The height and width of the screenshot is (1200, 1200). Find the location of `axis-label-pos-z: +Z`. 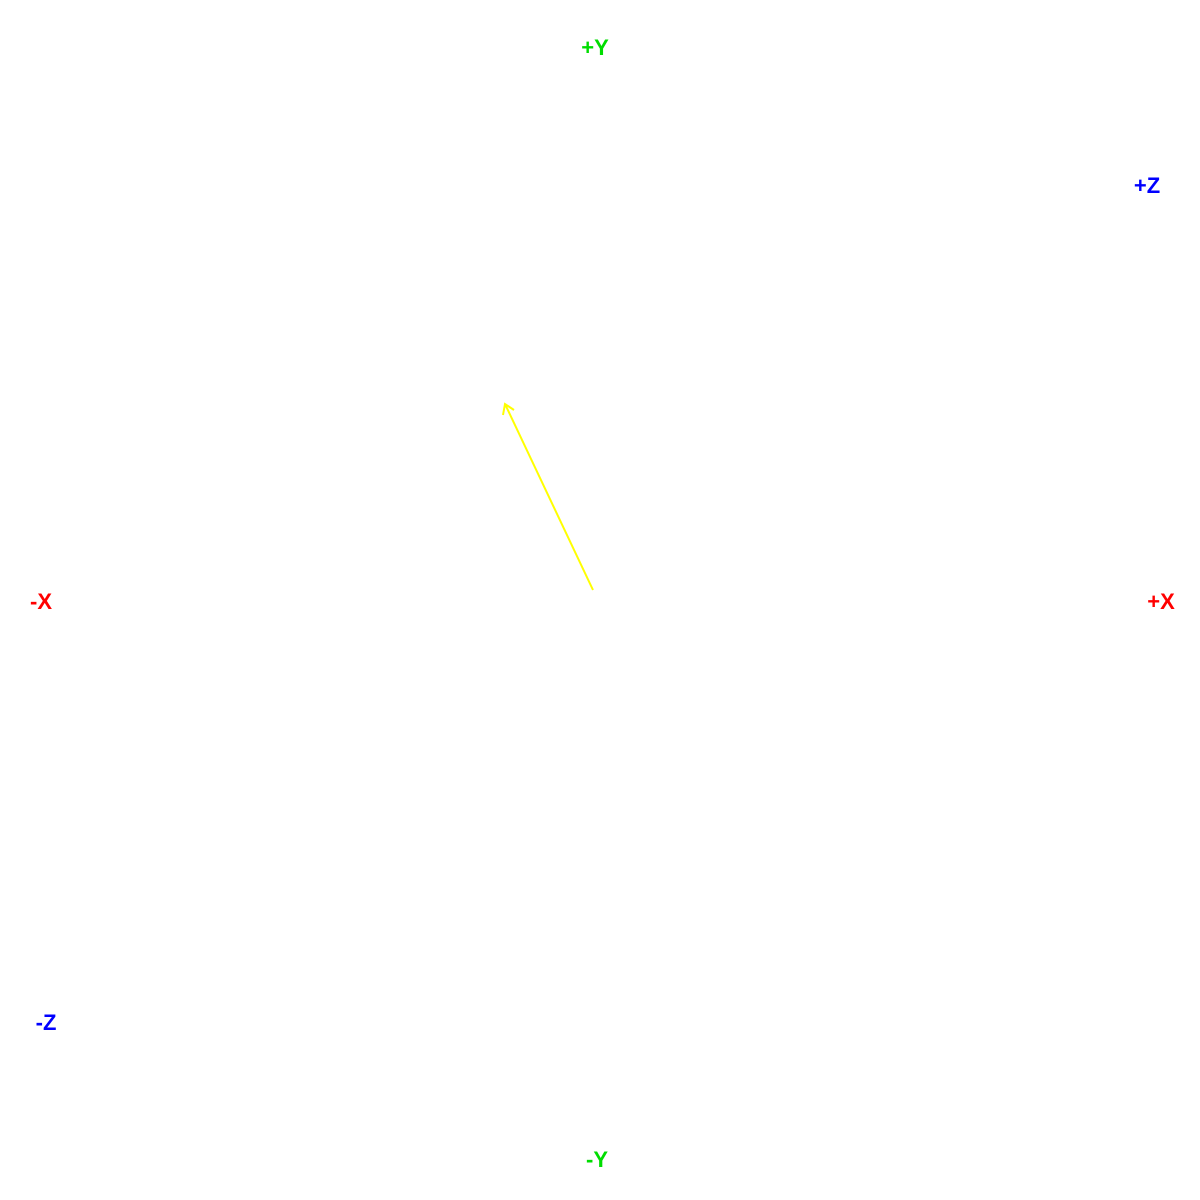

axis-label-pos-z: +Z is located at coordinates (1147, 185).